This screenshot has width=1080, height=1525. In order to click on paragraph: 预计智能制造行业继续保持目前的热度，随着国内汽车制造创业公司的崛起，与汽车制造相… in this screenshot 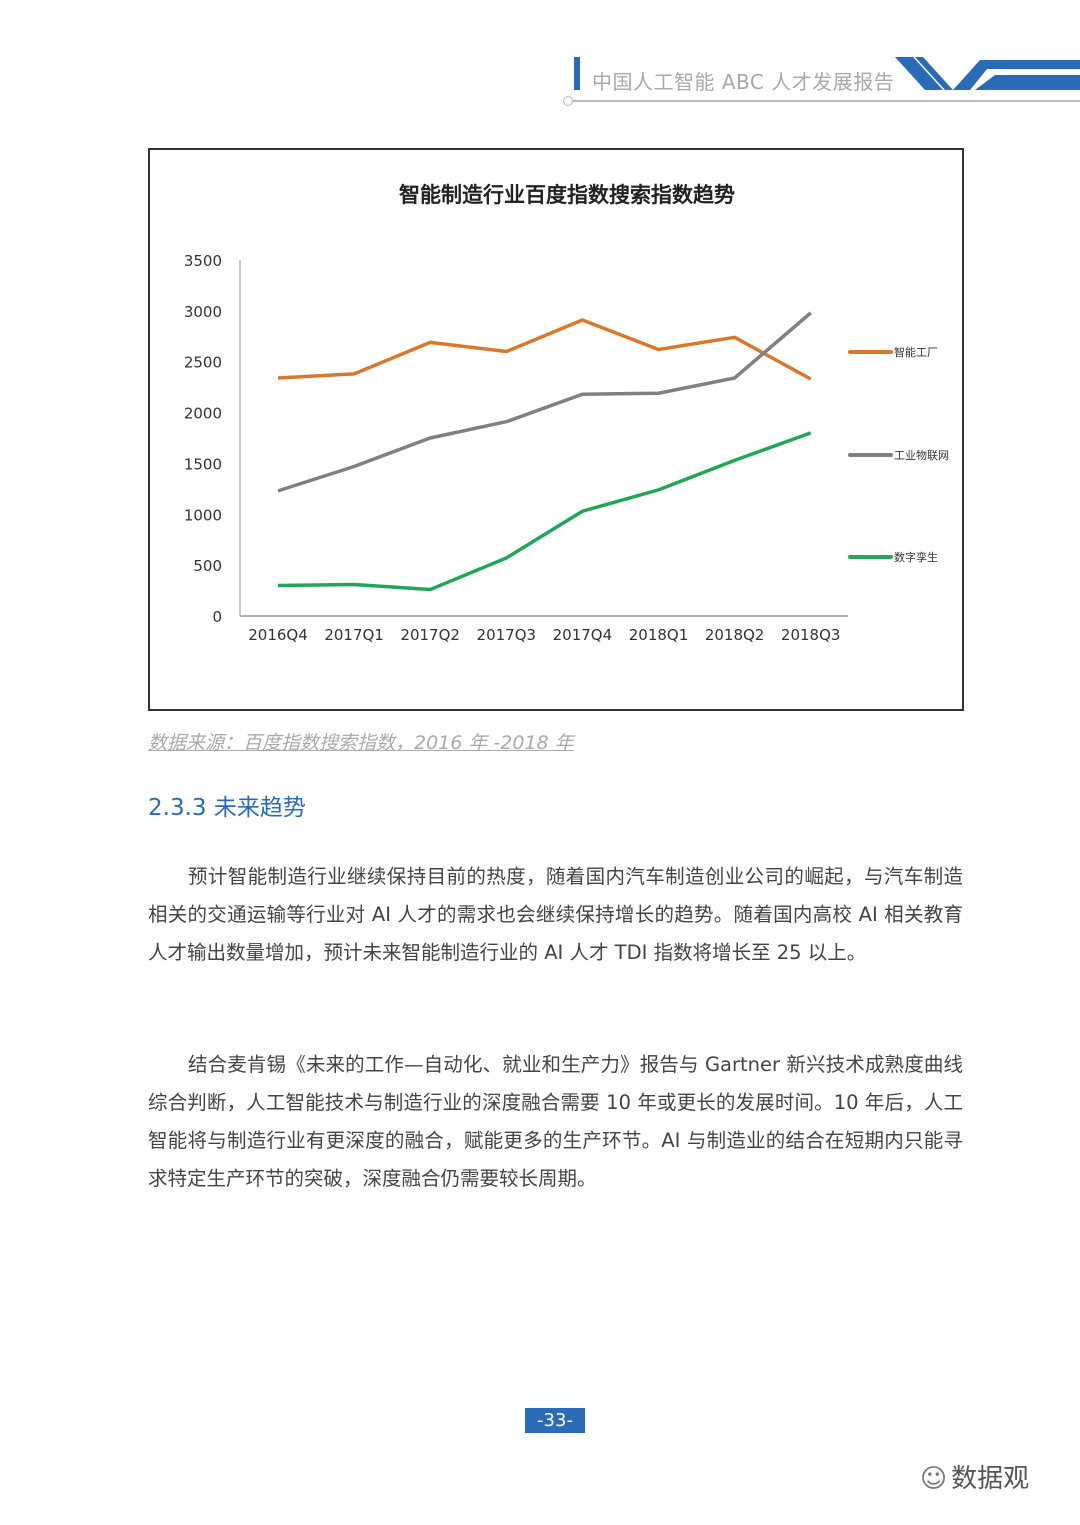, I will do `click(555, 914)`.